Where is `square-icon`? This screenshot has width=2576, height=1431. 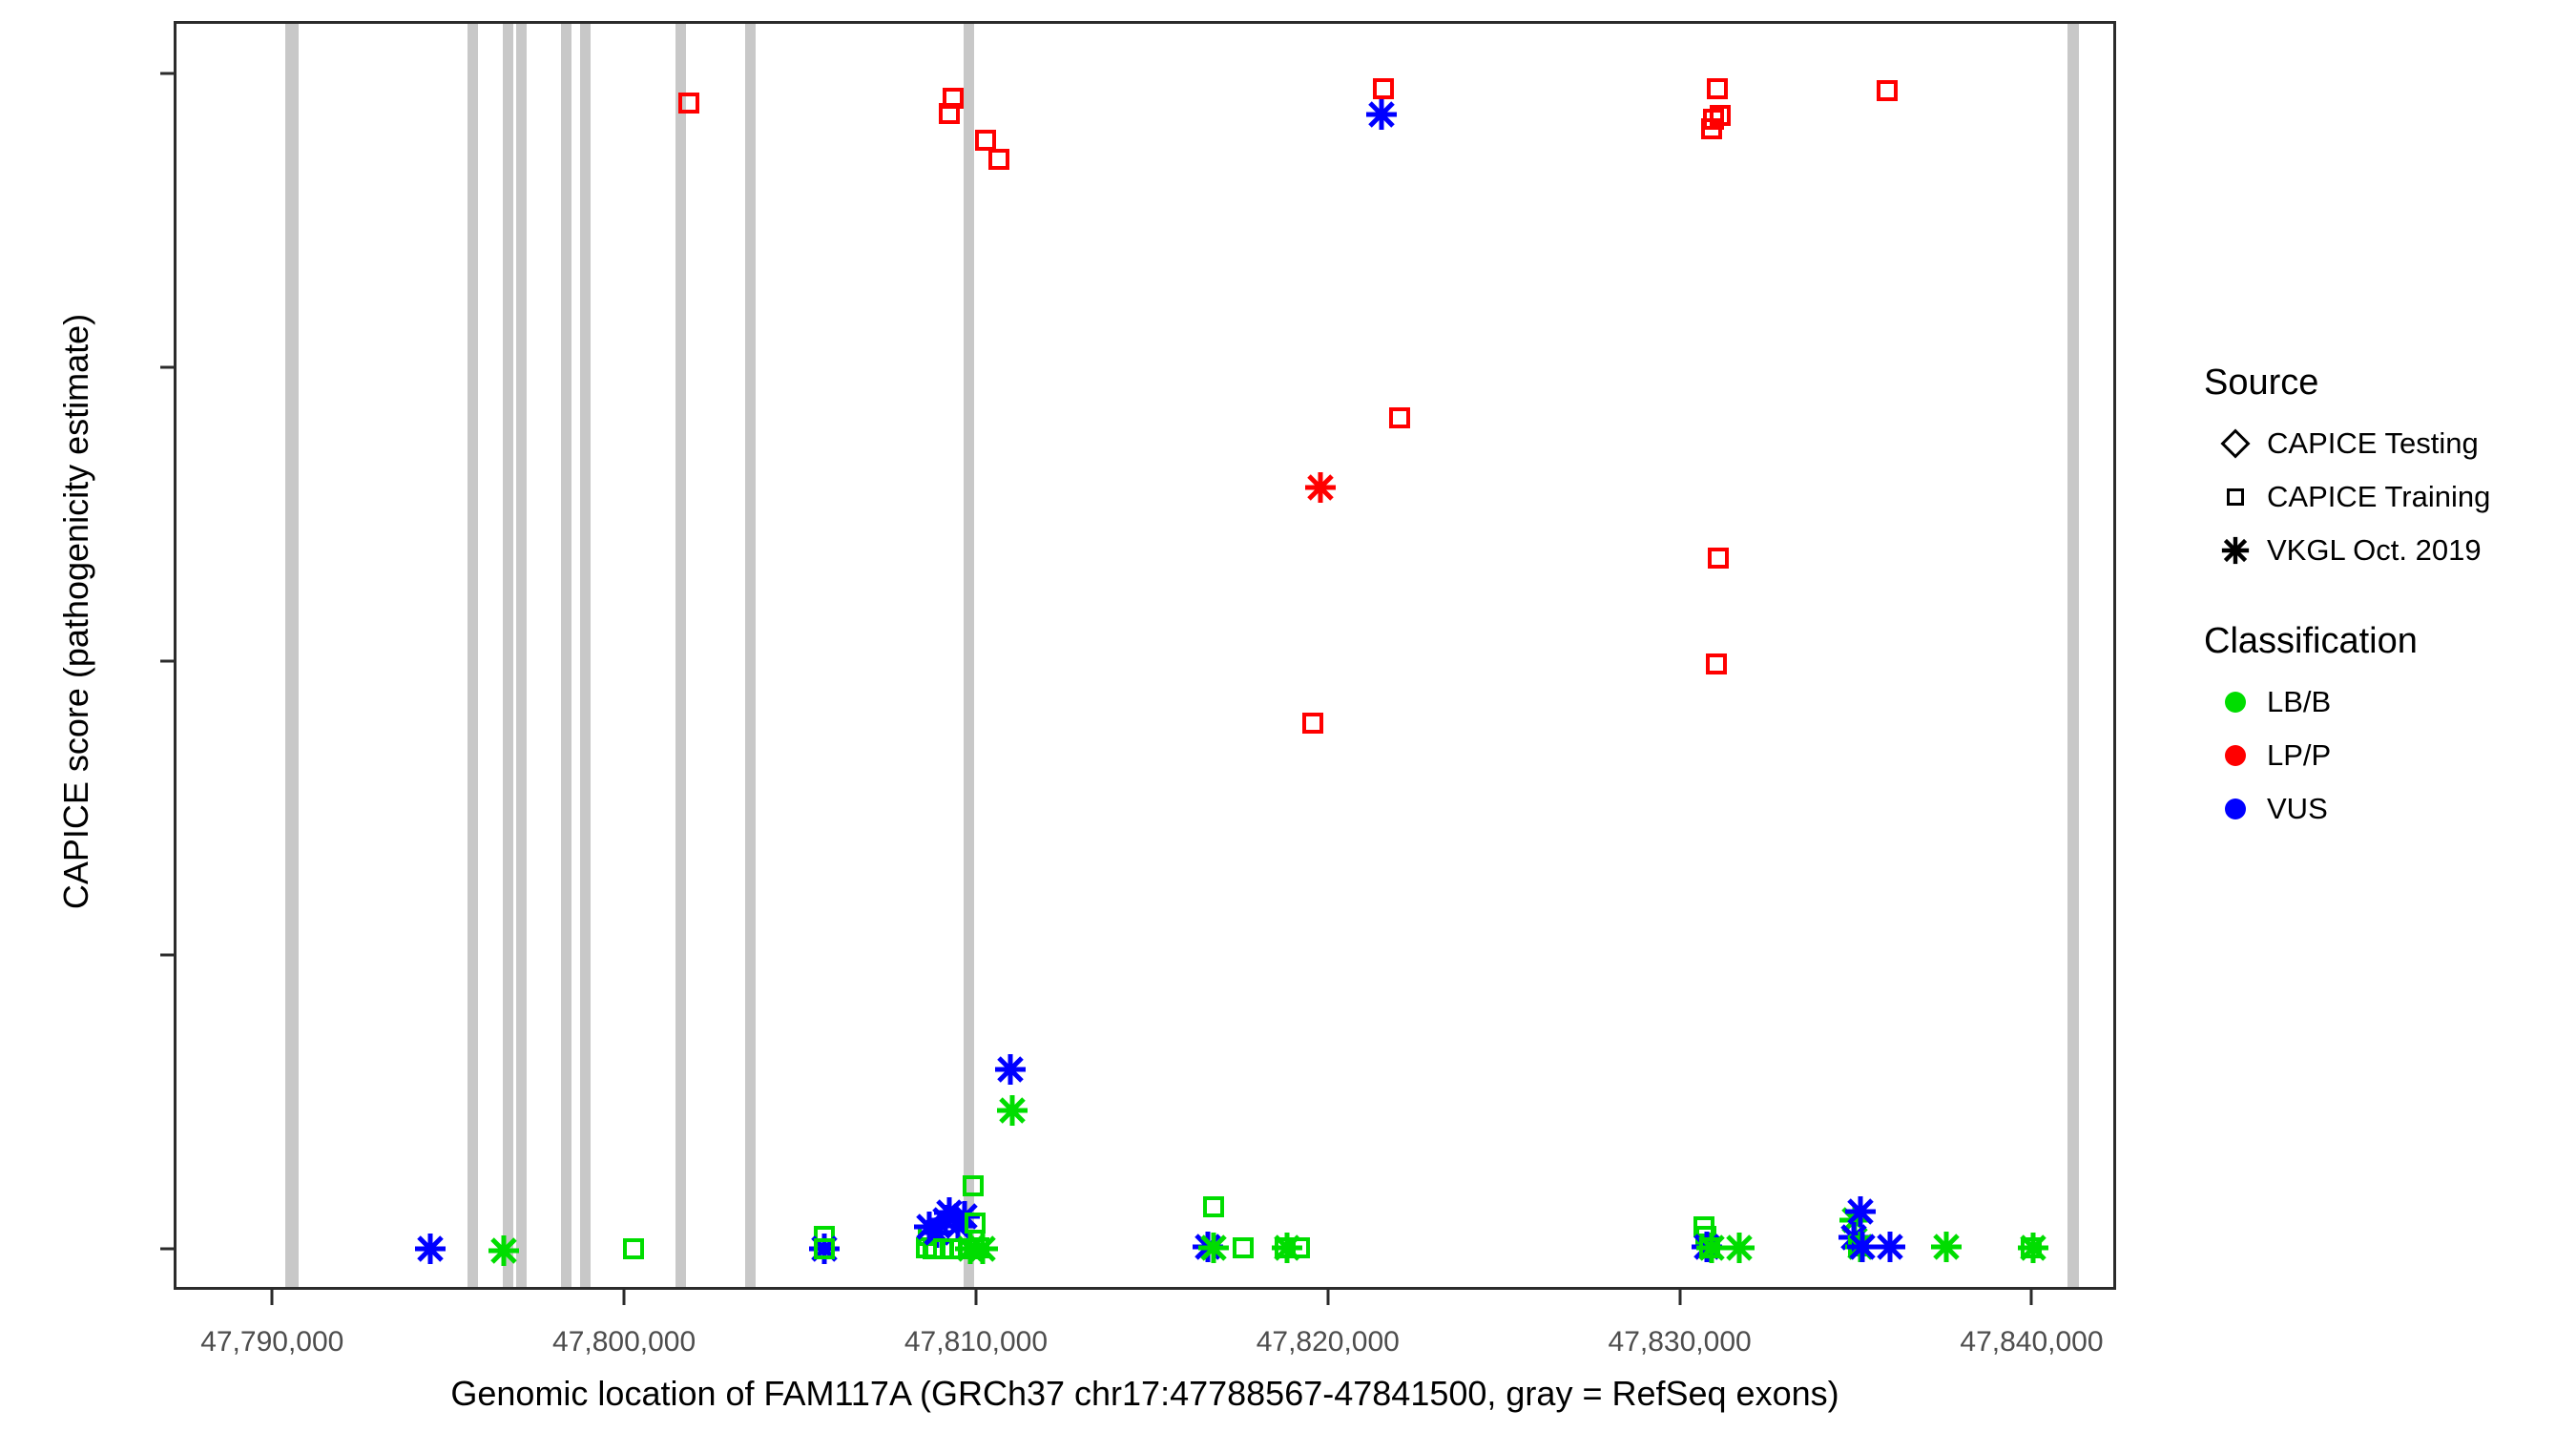 square-icon is located at coordinates (2235, 497).